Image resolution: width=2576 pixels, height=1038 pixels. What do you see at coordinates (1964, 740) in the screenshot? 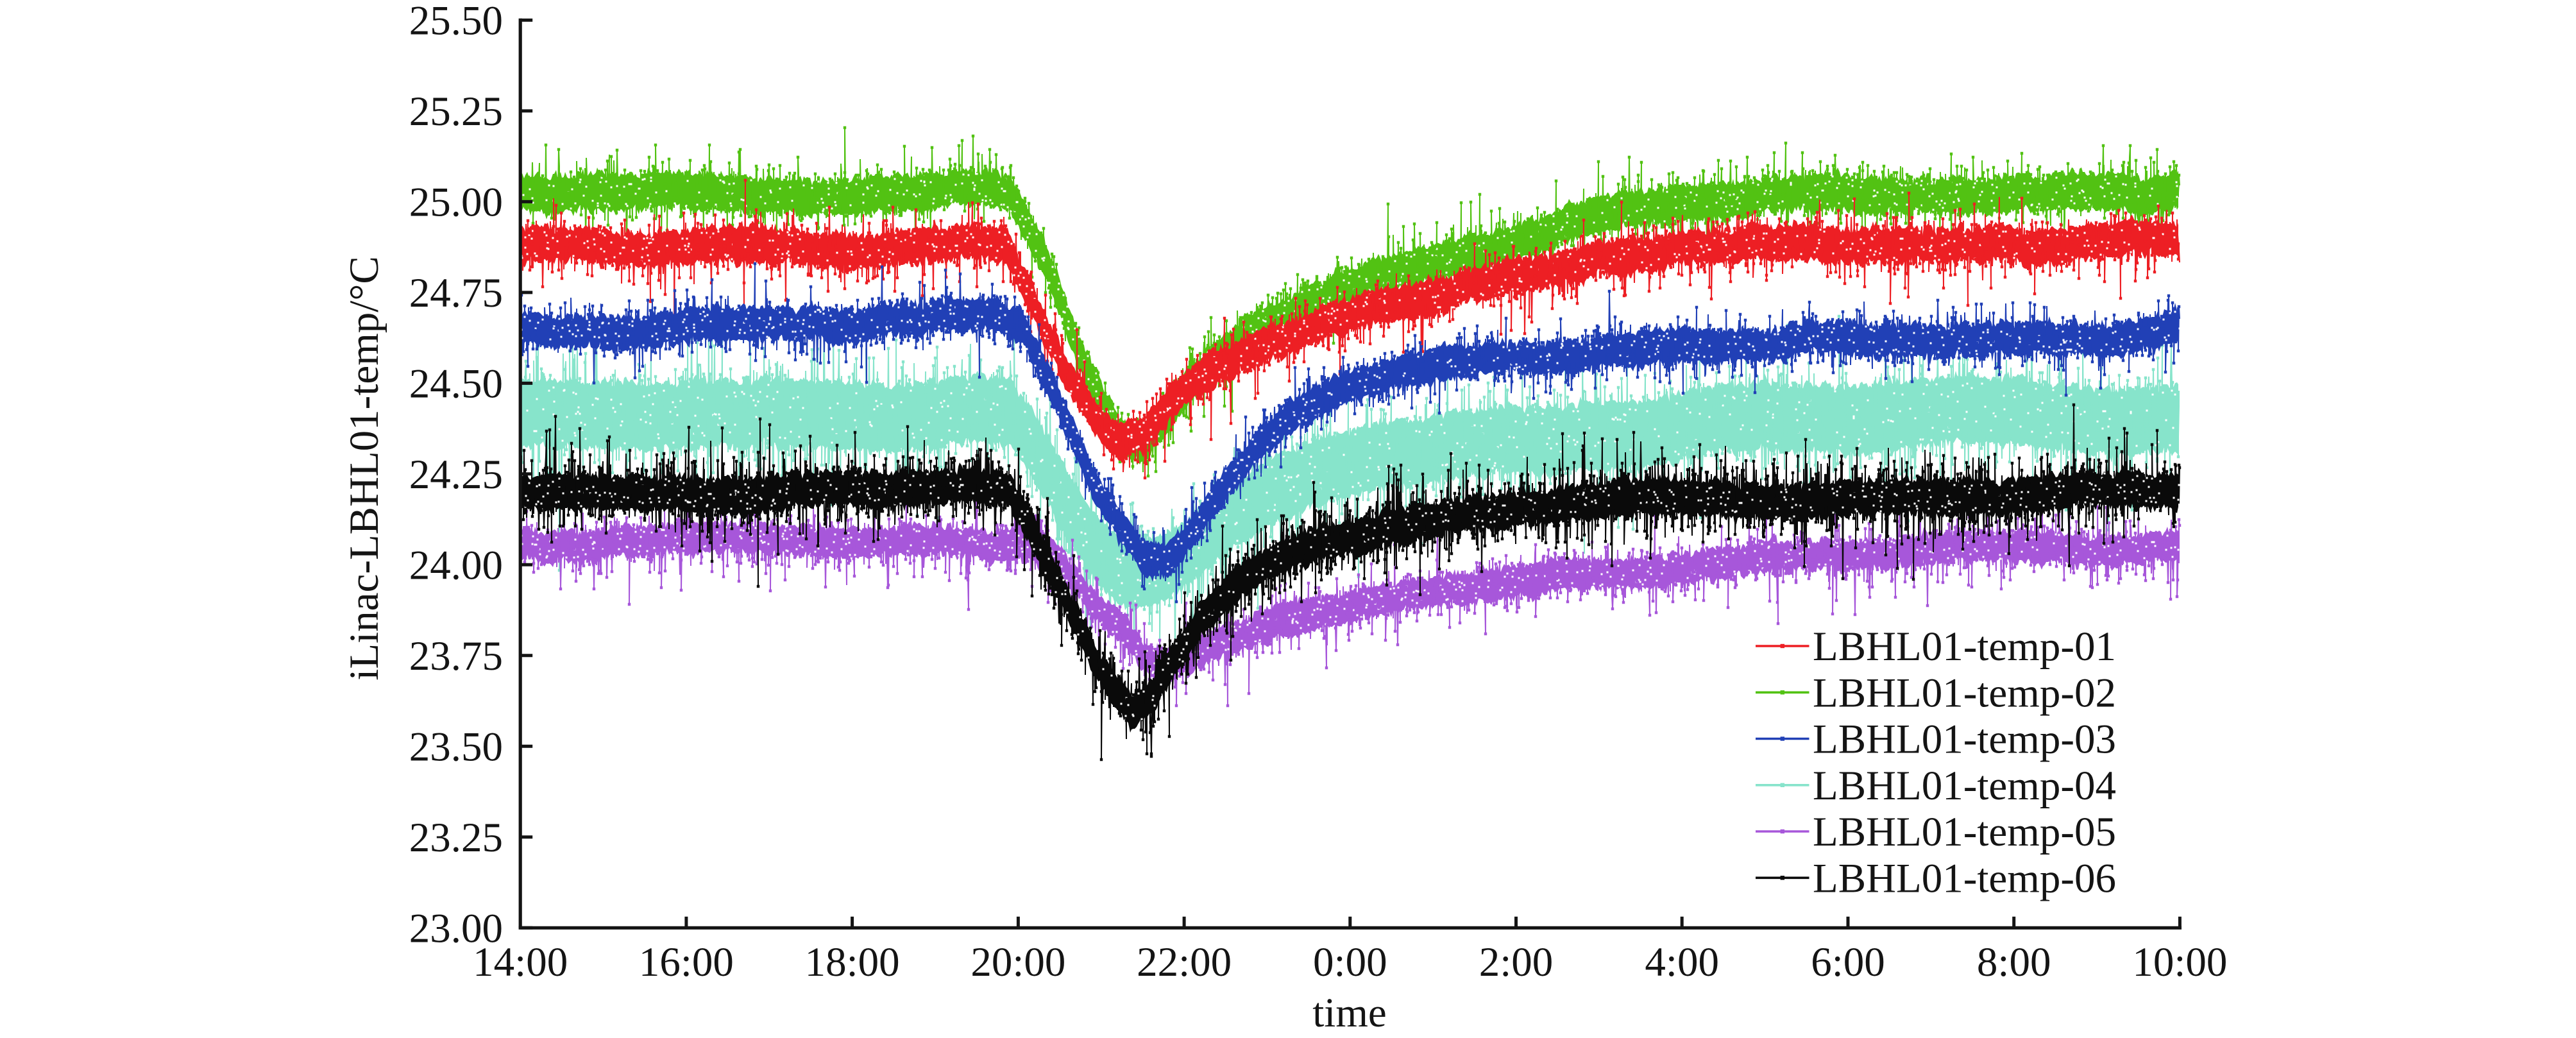
I see `svg-text: LBHL01-temp-03` at bounding box center [1964, 740].